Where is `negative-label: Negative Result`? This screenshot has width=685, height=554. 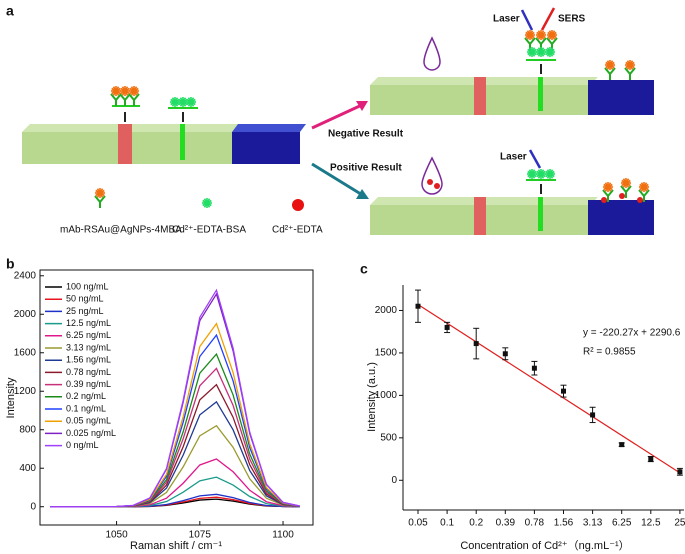
negative-label: Negative Result is located at coordinates (366, 134).